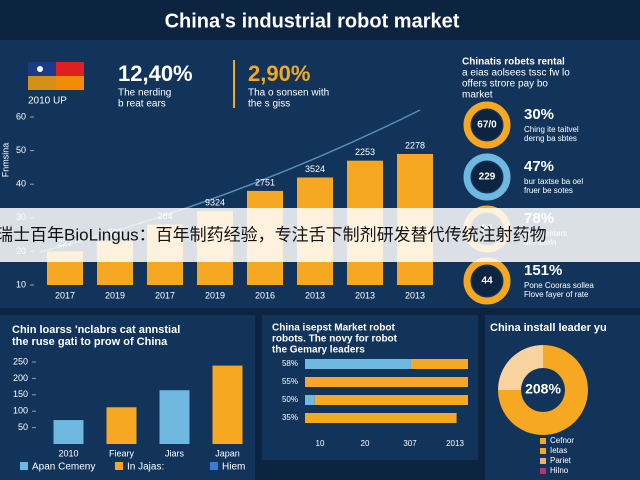 The width and height of the screenshot is (640, 480). What do you see at coordinates (90, 342) in the screenshot?
I see `panel-title: the ruse gati to prow of China` at bounding box center [90, 342].